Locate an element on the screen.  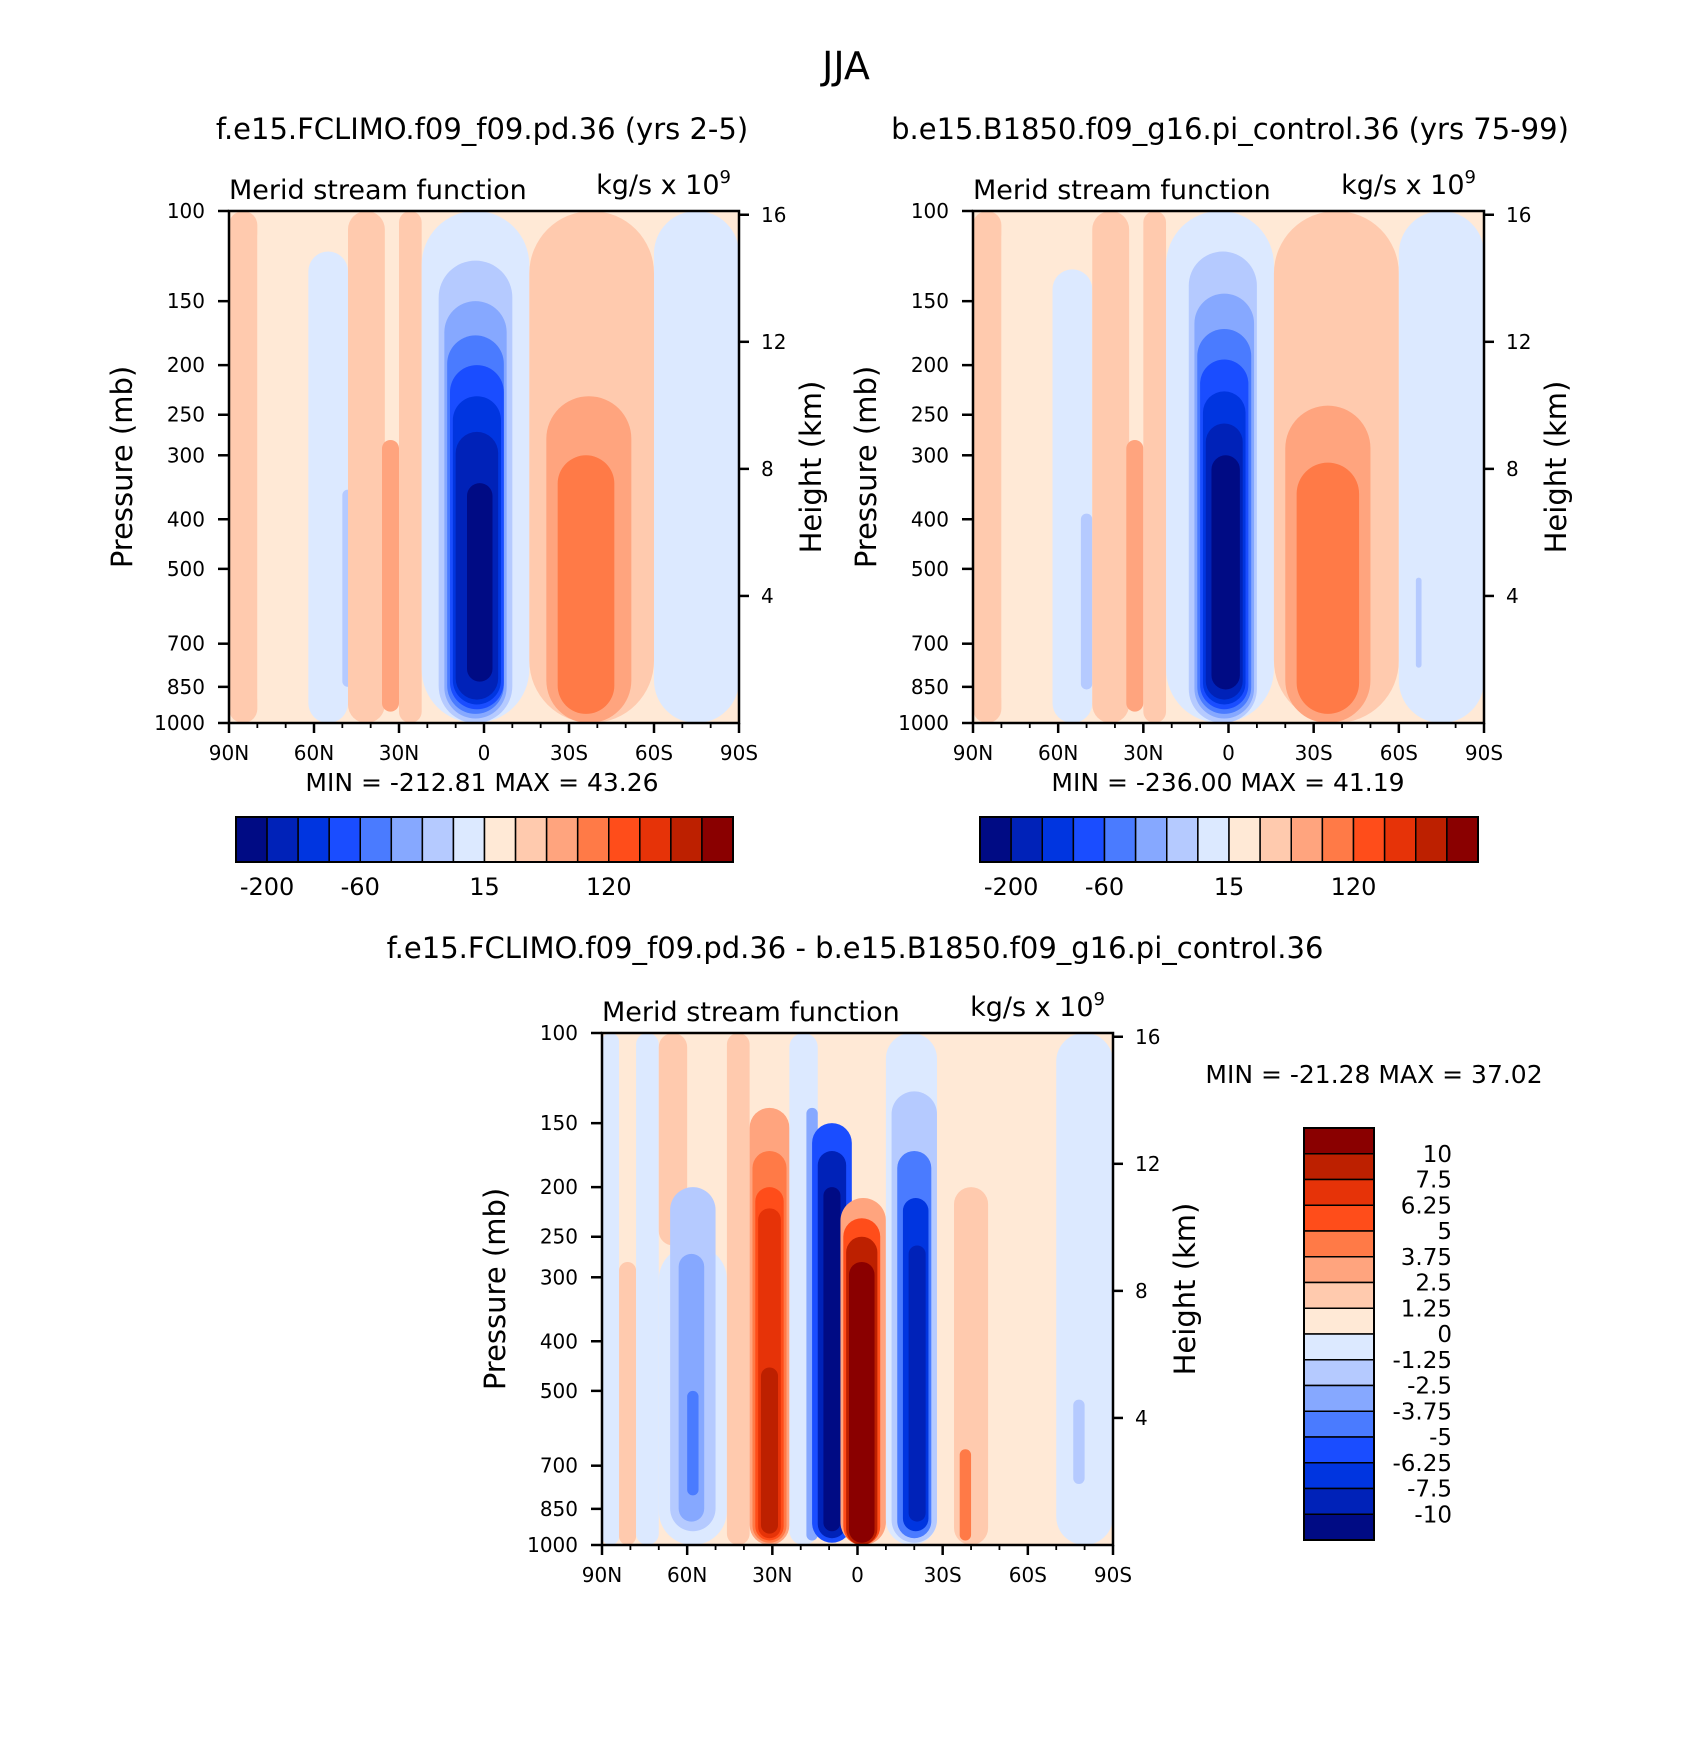
colorbar-label-15: 15 is located at coordinates (1229, 887).